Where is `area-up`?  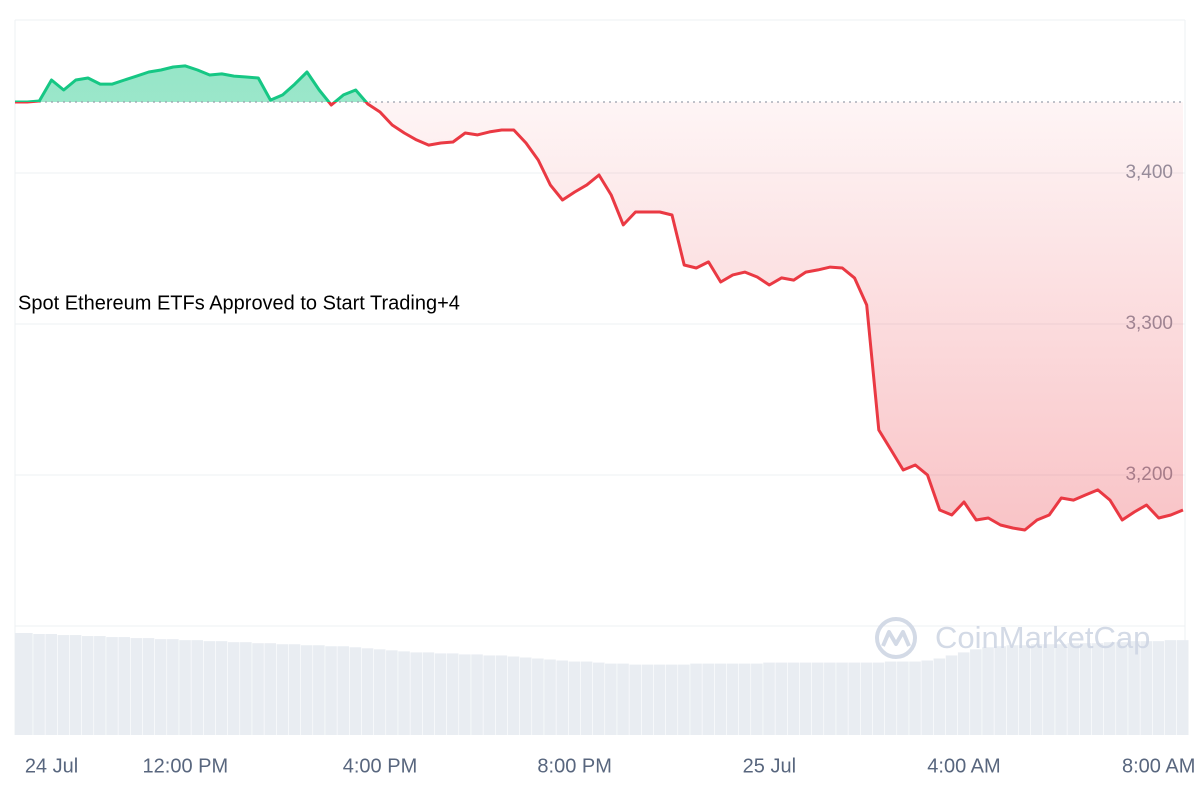 area-up is located at coordinates (191, 84).